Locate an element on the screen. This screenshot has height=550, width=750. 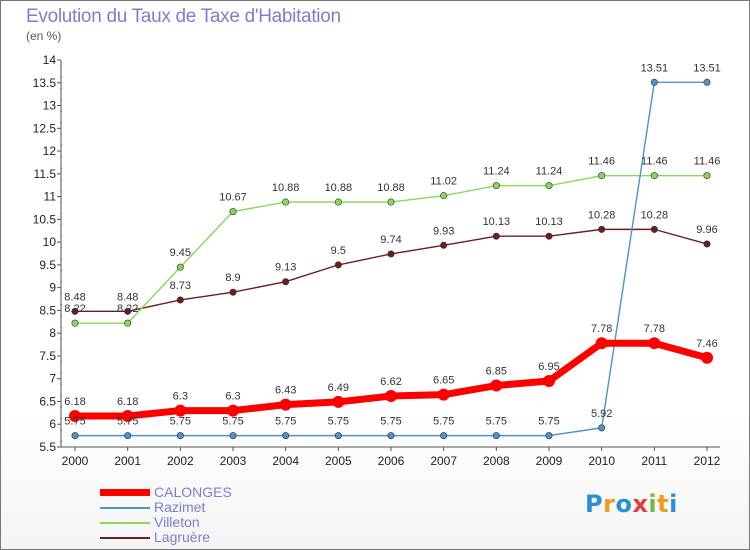
y-tick-label: 9 is located at coordinates (52, 288).